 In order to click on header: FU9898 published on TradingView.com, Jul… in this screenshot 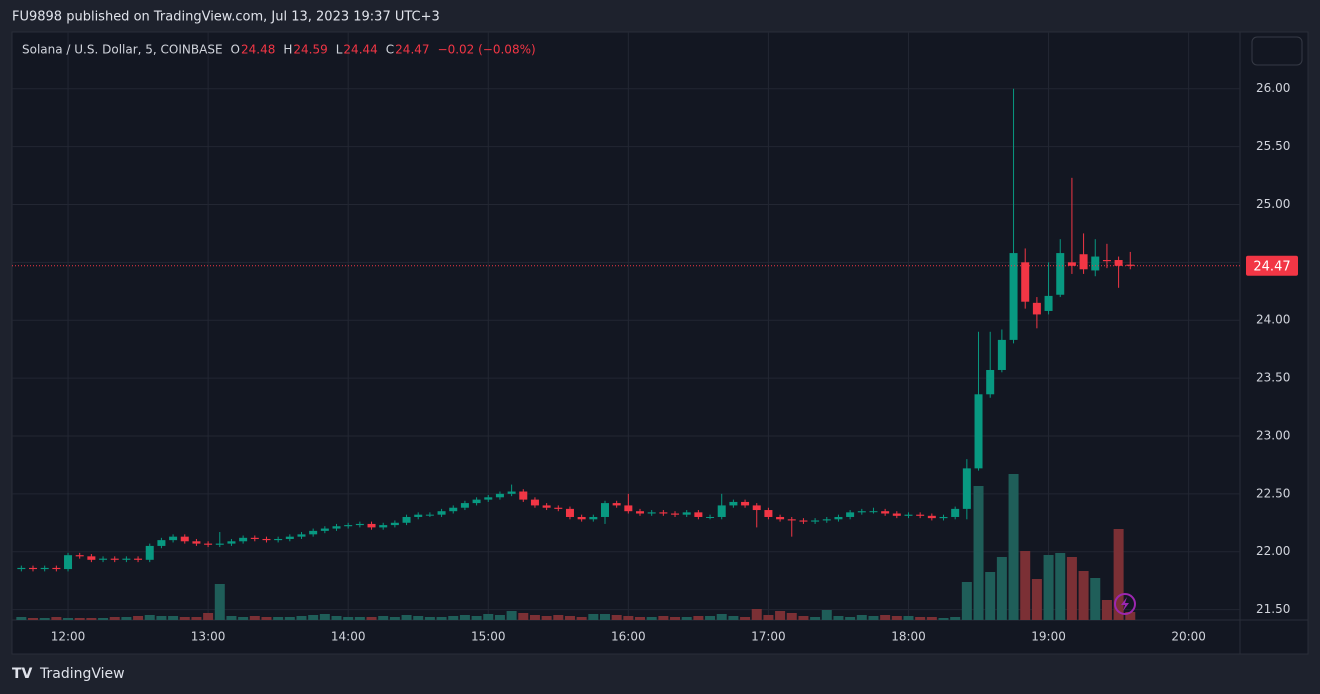, I will do `click(226, 17)`.